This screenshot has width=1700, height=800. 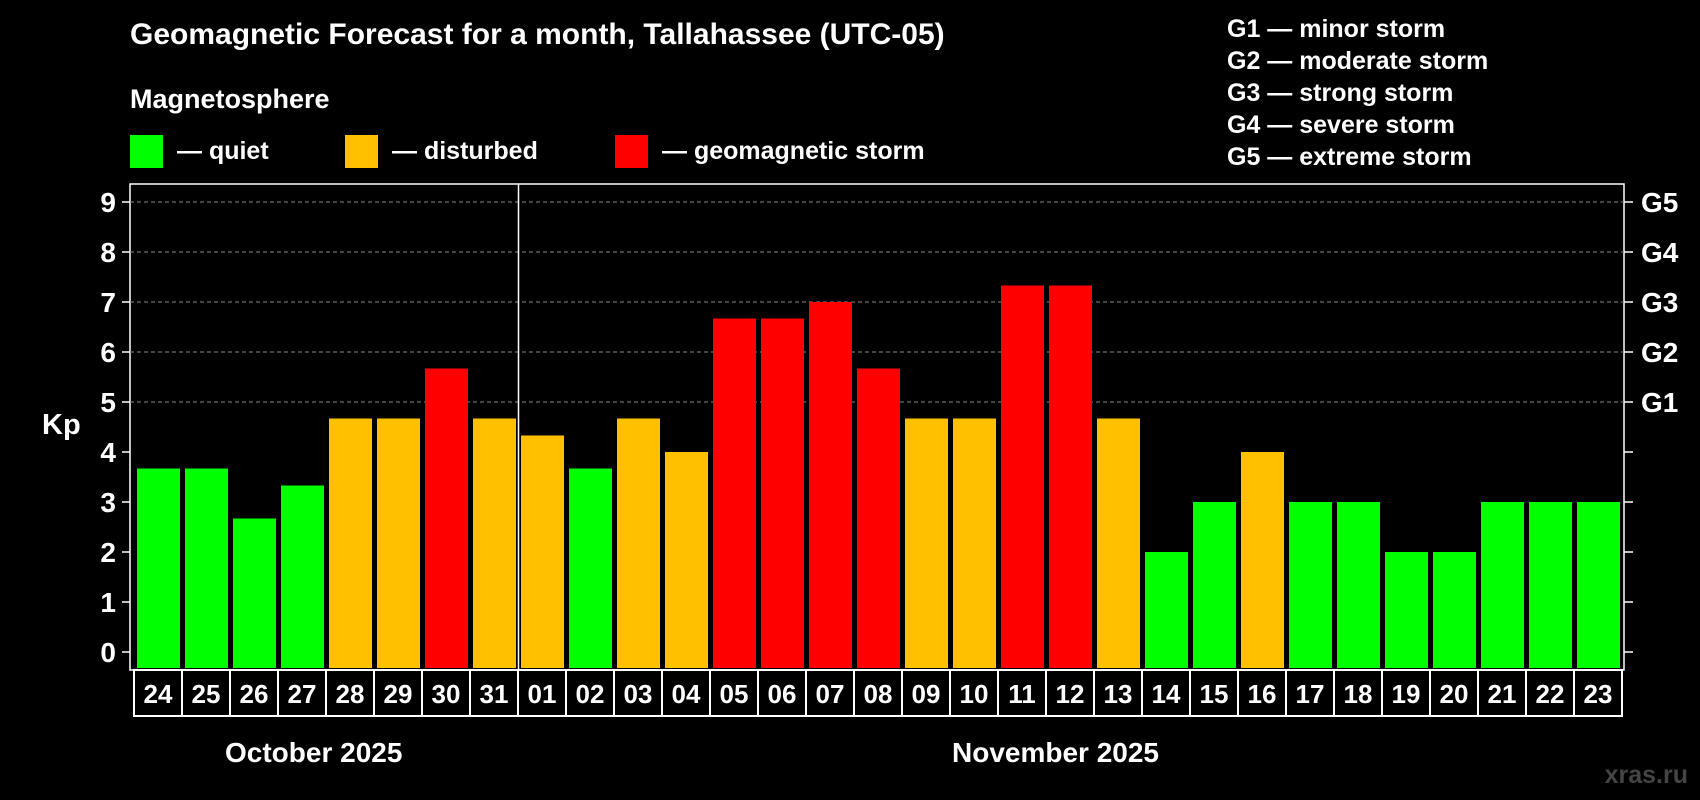 I want to click on month-label-november: November 2025, so click(x=1056, y=752).